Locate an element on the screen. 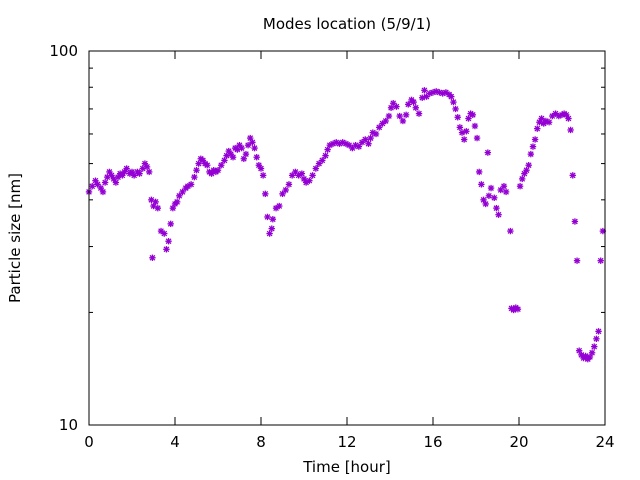 The image size is (640, 480). y-tick-label: 10 is located at coordinates (68, 425).